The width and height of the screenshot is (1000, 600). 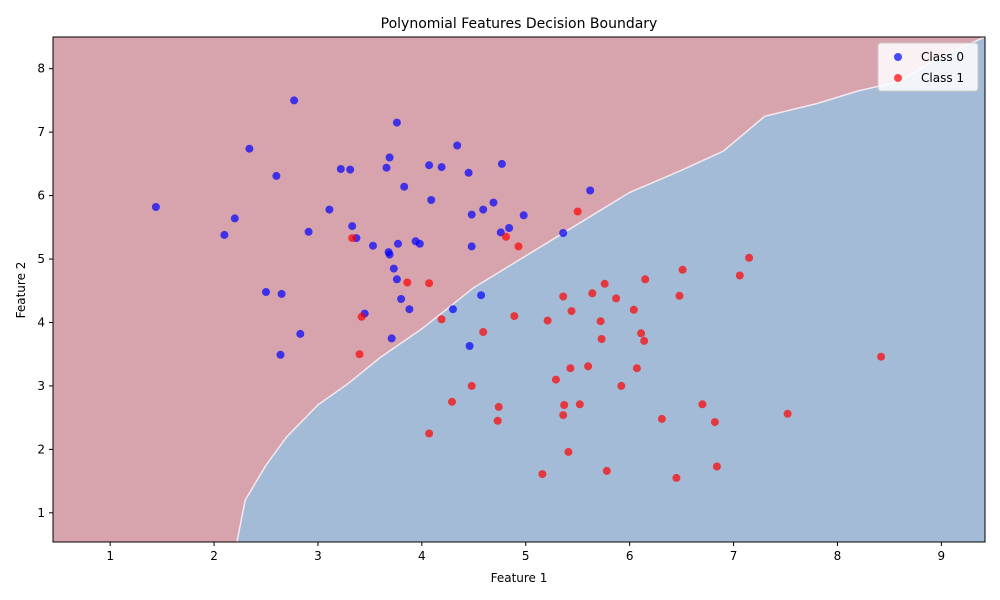 I want to click on x-tick-label-3: 3, so click(x=318, y=556).